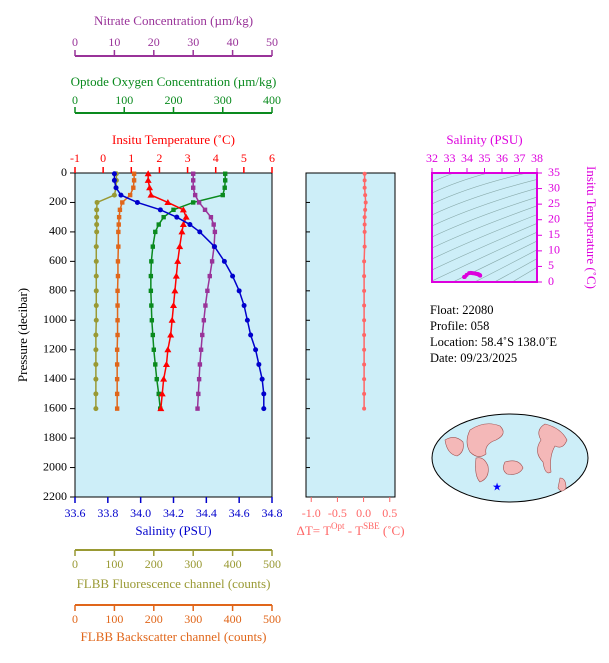 This screenshot has width=609, height=663. What do you see at coordinates (554, 187) in the screenshot?
I see `y-tick-label: 30` at bounding box center [554, 187].